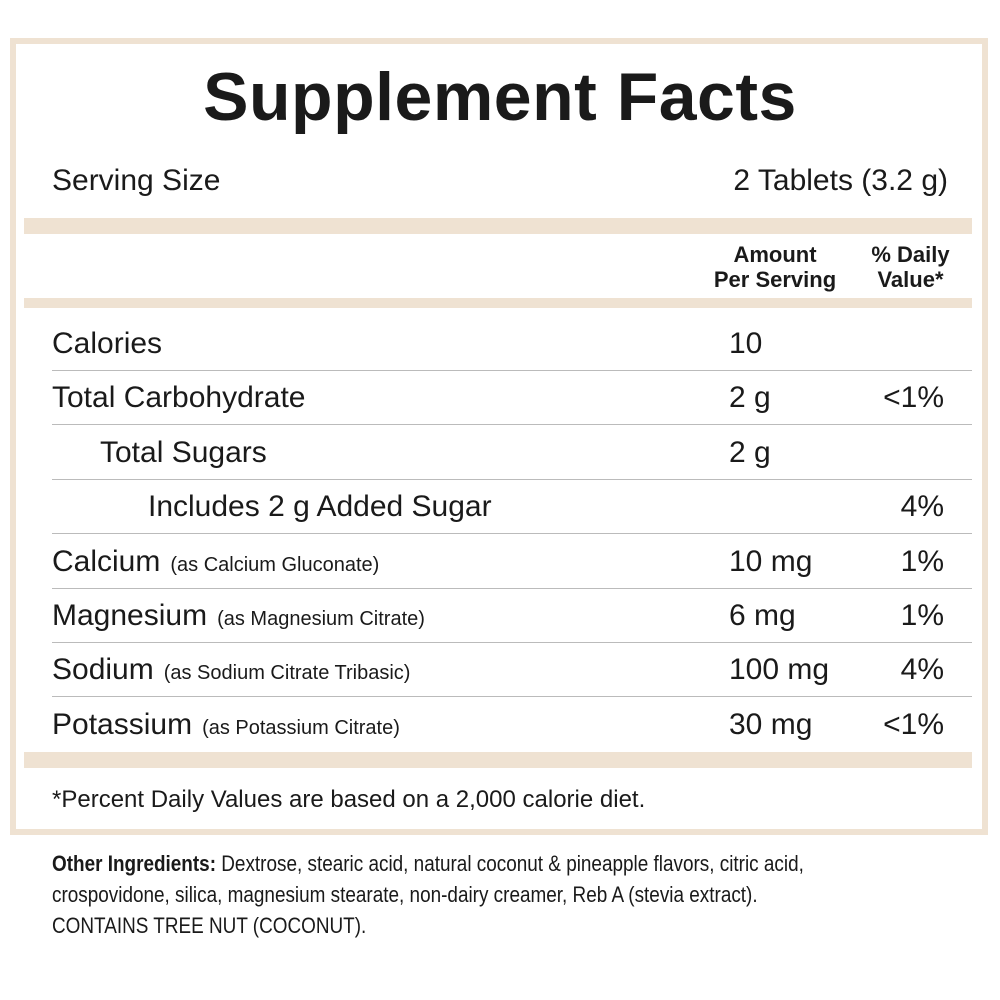 The height and width of the screenshot is (1000, 1000). Describe the element at coordinates (498, 507) in the screenshot. I see `nutrient-row: Includes 2 g Added Sugar 4%` at that location.